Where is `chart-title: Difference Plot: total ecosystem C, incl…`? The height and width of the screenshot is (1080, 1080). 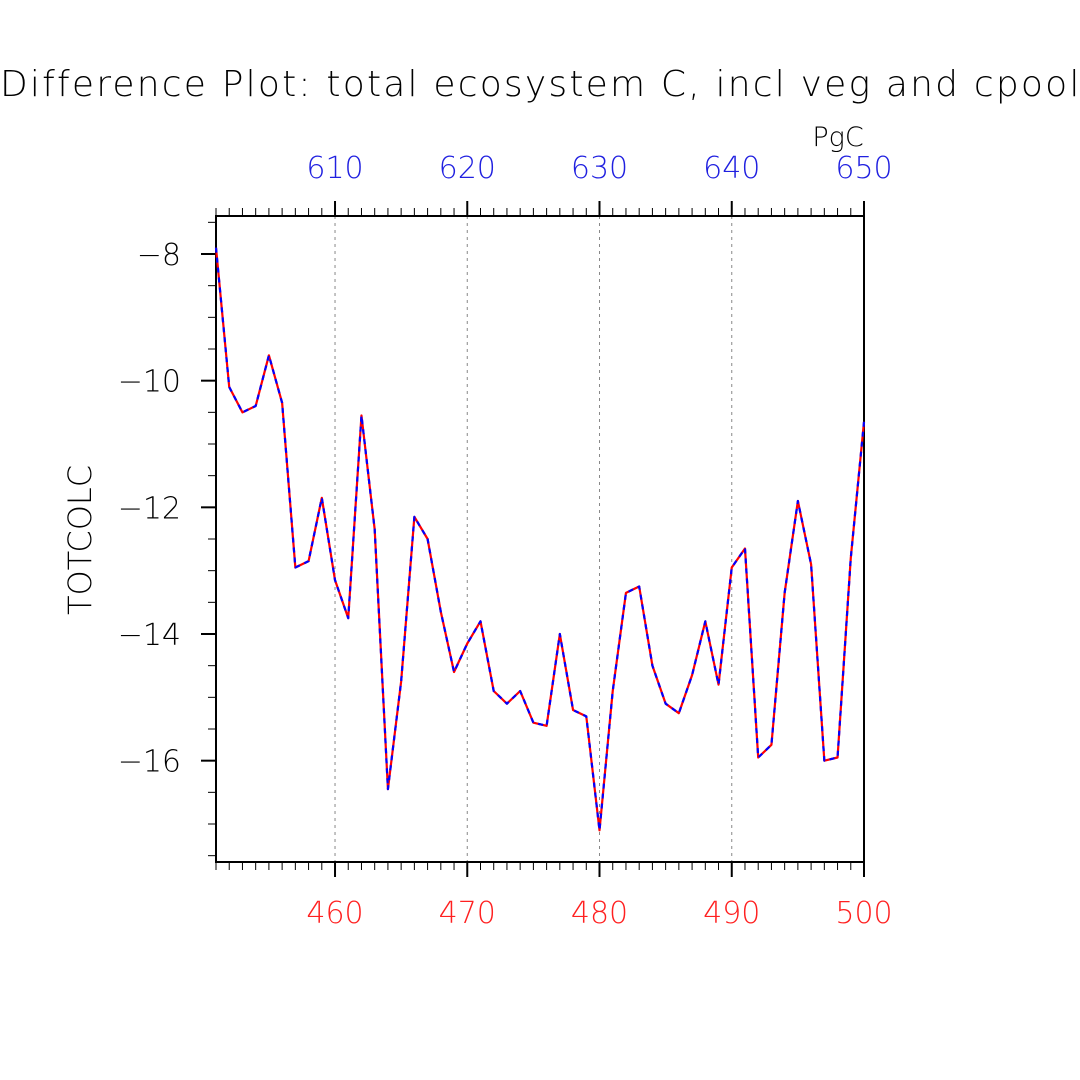
chart-title: Difference Plot: total ecosystem C, incl… is located at coordinates (540, 84).